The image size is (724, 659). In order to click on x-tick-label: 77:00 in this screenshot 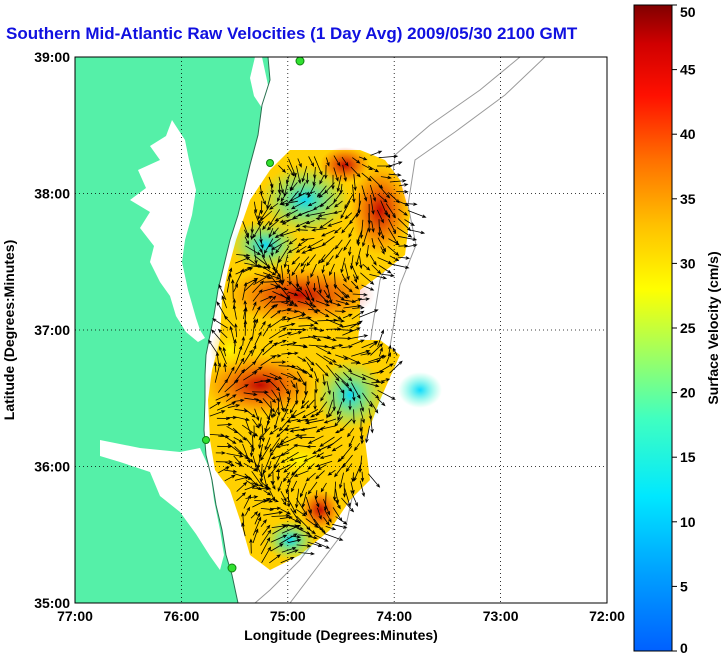, I will do `click(75, 616)`.